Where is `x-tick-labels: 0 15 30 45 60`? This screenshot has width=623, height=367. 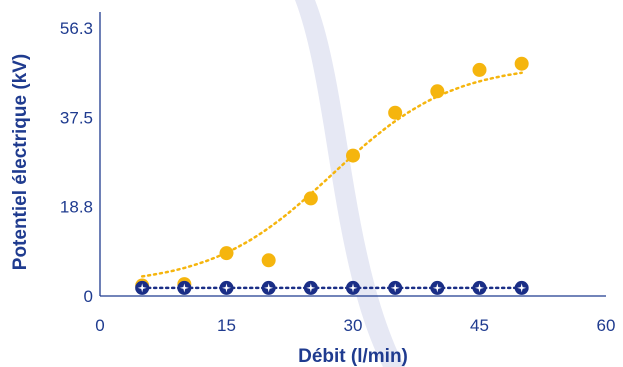
x-tick-labels: 0 15 30 45 60 is located at coordinates (355, 325).